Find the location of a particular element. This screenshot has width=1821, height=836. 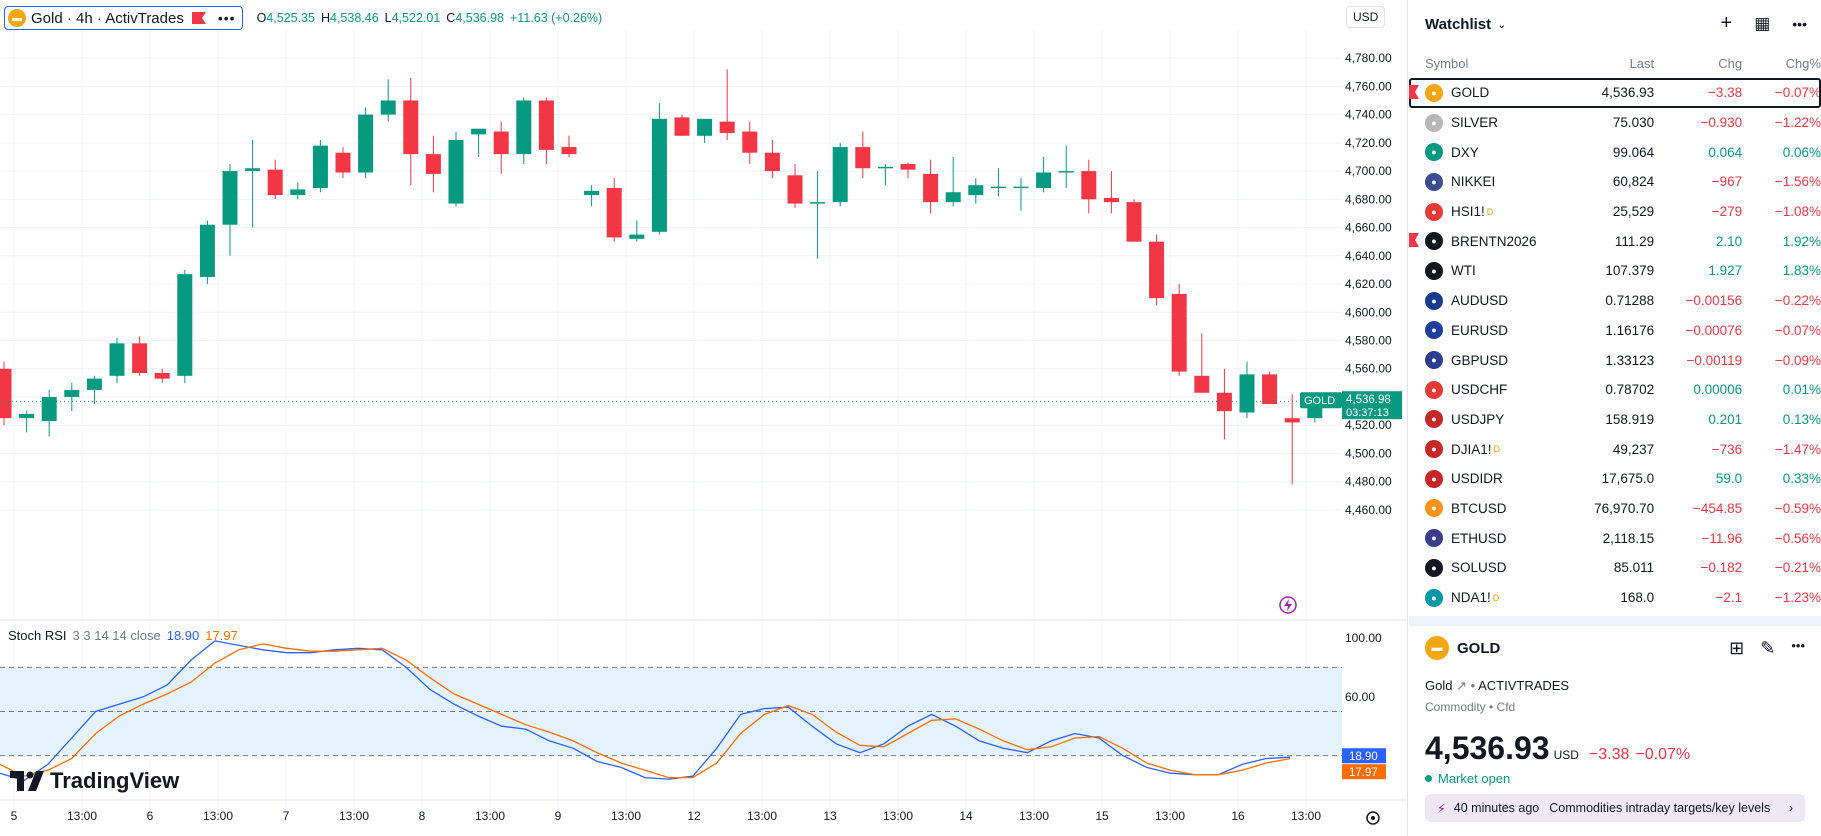

watchlist-row: ● WTI 107.379 1.927 1.83% is located at coordinates (1615, 271).